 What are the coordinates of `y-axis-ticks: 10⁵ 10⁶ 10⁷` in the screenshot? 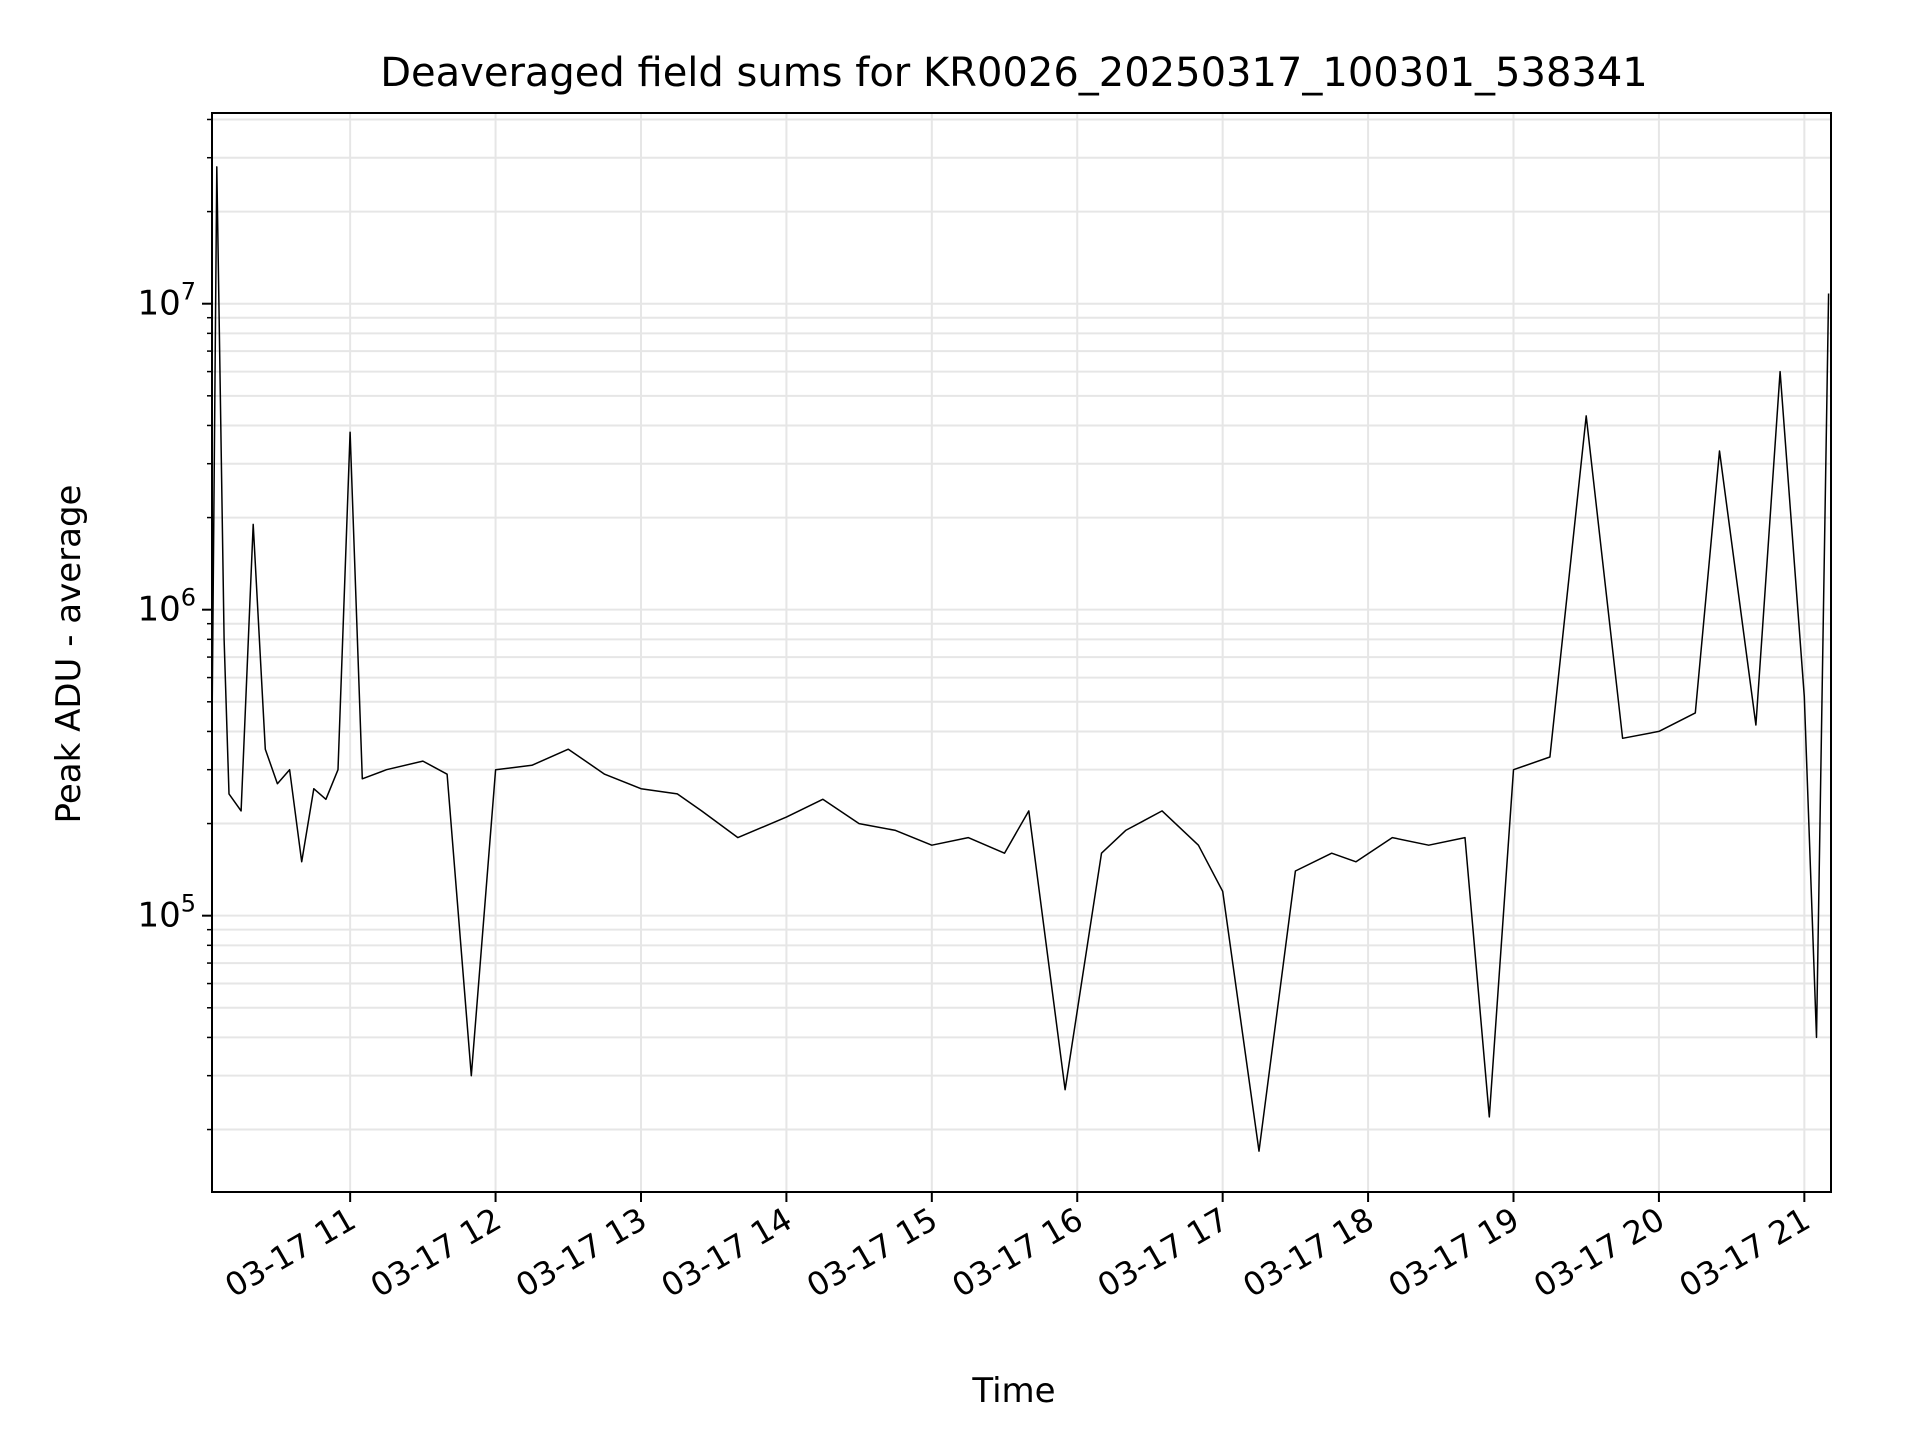 It's located at (174, 624).